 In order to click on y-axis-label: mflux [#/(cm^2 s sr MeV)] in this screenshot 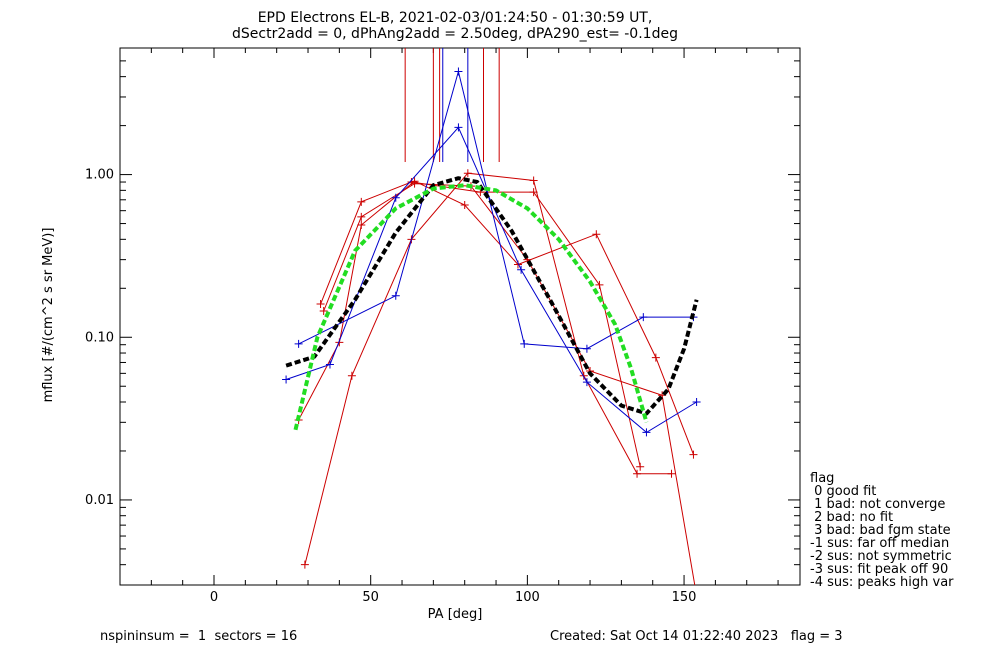, I will do `click(48, 315)`.